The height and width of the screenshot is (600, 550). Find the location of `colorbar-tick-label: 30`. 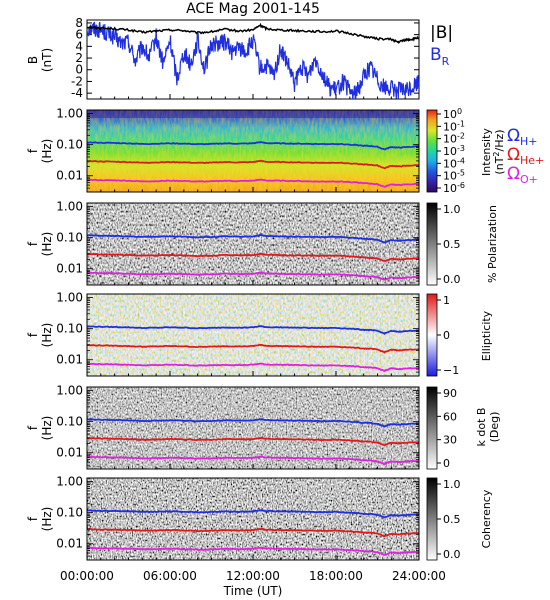

colorbar-tick-label: 30 is located at coordinates (450, 440).